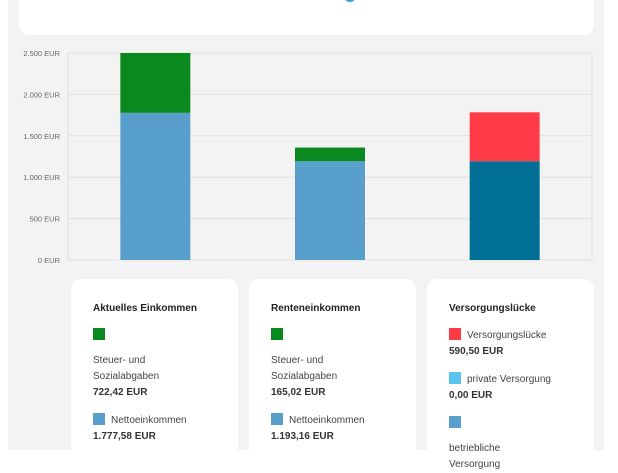  I want to click on y-tick-label: 500 EUR, so click(45, 219).